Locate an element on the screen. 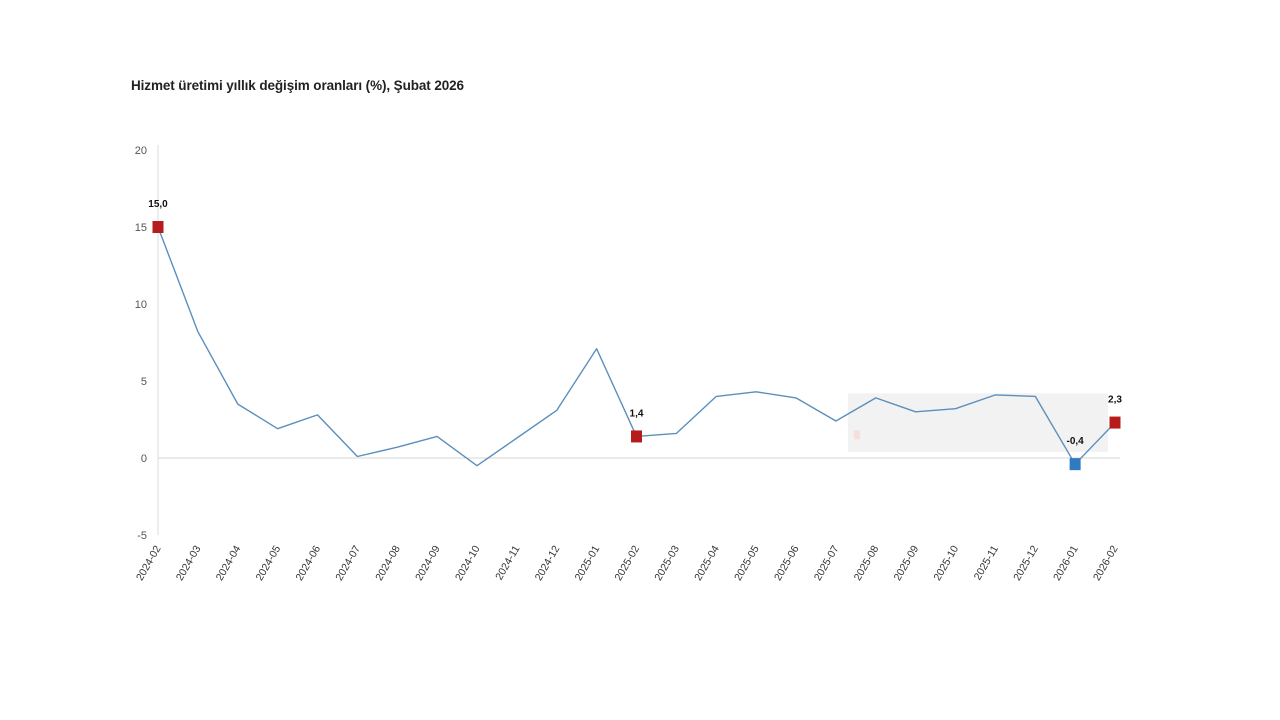 Image resolution: width=1280 pixels, height=720 pixels. y-tick-label: 20 is located at coordinates (141, 151).